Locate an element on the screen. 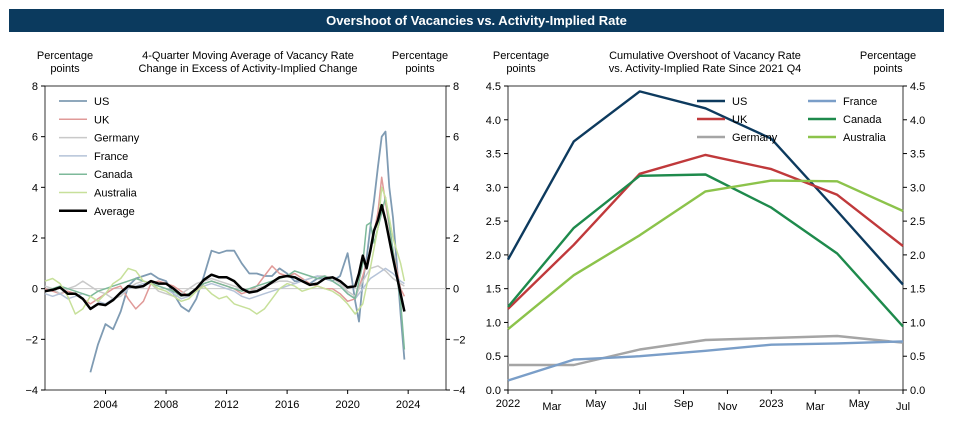 The height and width of the screenshot is (421, 953). left-legend-label-average: Average is located at coordinates (114, 212).